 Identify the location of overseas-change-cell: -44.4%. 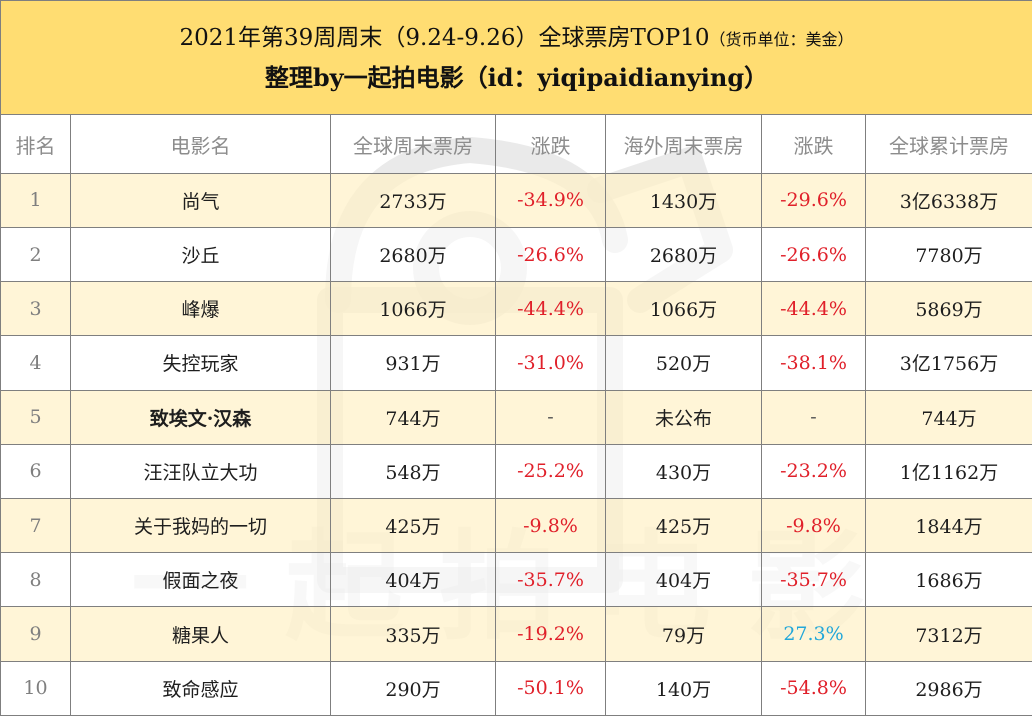
(813, 309).